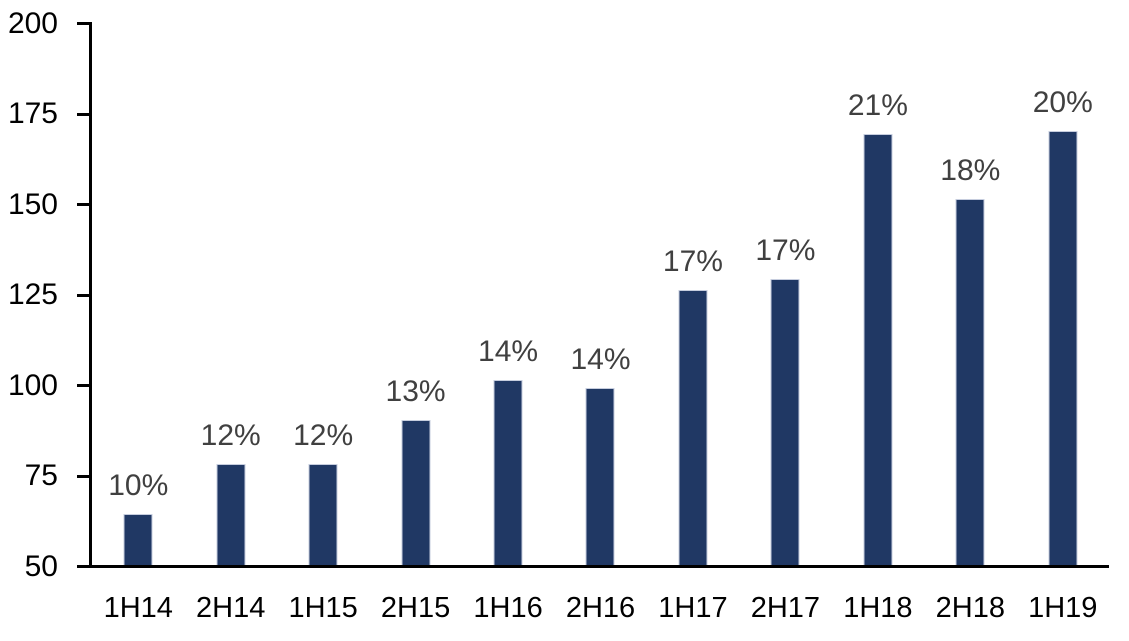 The height and width of the screenshot is (641, 1129). What do you see at coordinates (877, 106) in the screenshot?
I see `bar-value-label: 21%` at bounding box center [877, 106].